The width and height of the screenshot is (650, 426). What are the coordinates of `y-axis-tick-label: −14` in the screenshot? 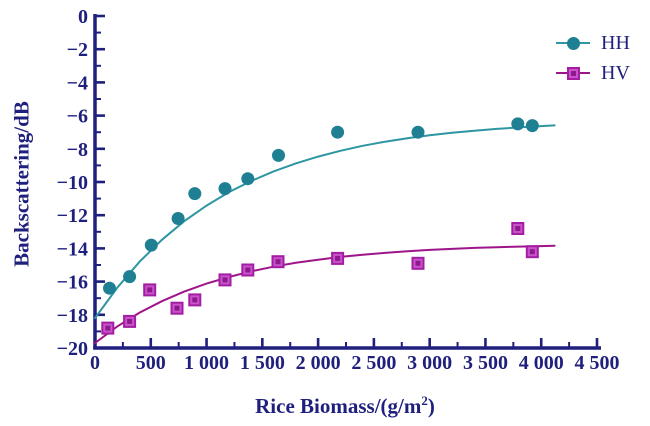 It's located at (72, 249).